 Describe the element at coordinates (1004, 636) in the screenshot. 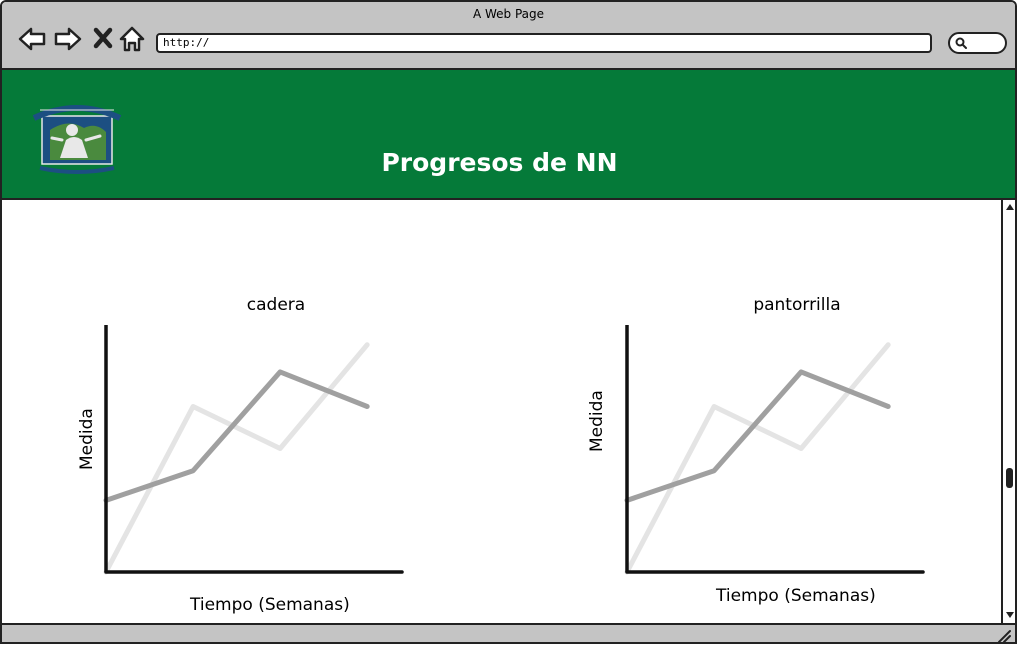

I see `resize-grip-icon` at that location.